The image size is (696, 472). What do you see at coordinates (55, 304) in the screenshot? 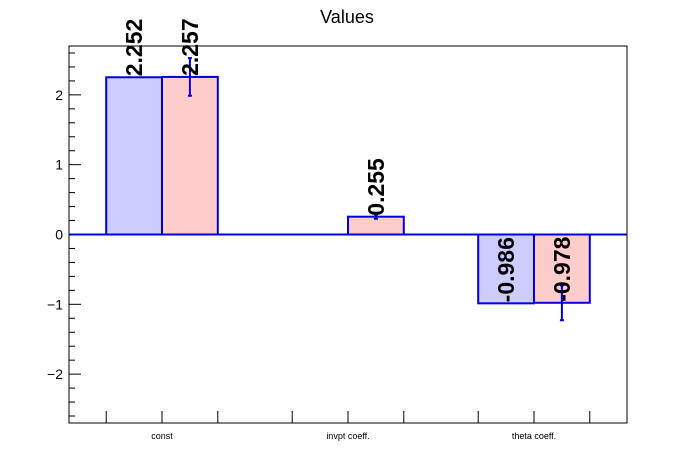
I see `y-tick-label: −1` at bounding box center [55, 304].